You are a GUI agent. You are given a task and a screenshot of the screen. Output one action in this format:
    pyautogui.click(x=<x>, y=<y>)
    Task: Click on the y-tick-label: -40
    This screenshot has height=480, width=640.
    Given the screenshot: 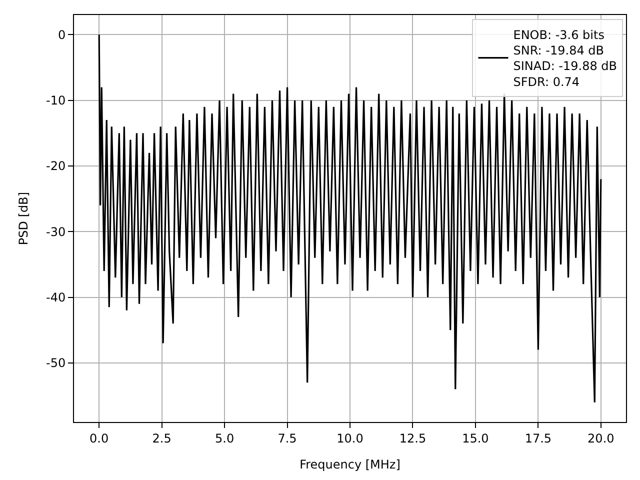 What is the action you would take?
    pyautogui.click(x=56, y=297)
    